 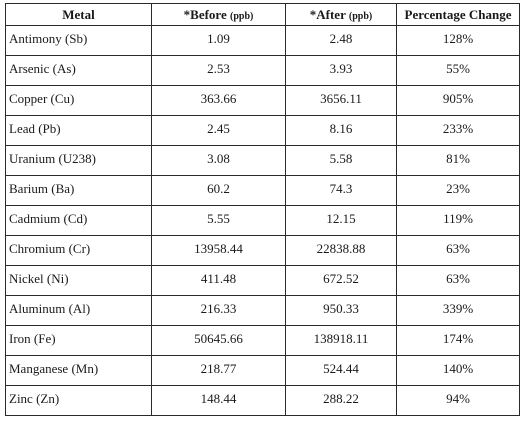 I want to click on cell-change: 905%, so click(x=458, y=100).